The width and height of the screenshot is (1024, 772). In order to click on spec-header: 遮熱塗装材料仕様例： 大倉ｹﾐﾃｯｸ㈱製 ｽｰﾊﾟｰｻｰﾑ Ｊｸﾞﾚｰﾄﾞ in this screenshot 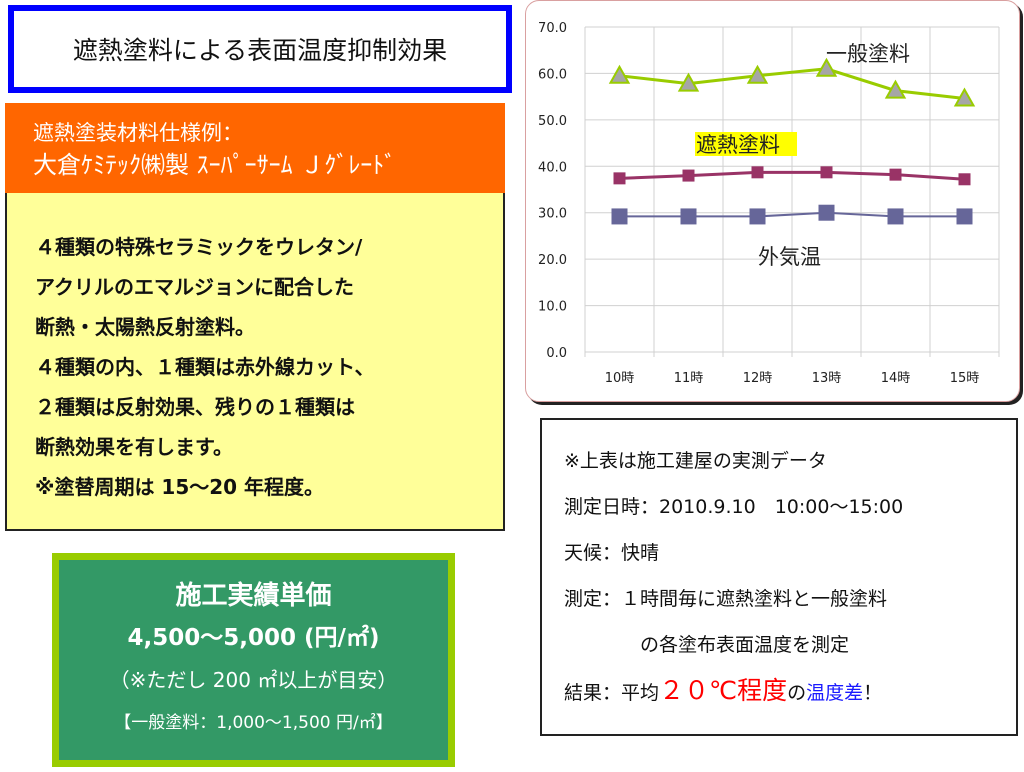, I will do `click(255, 148)`.